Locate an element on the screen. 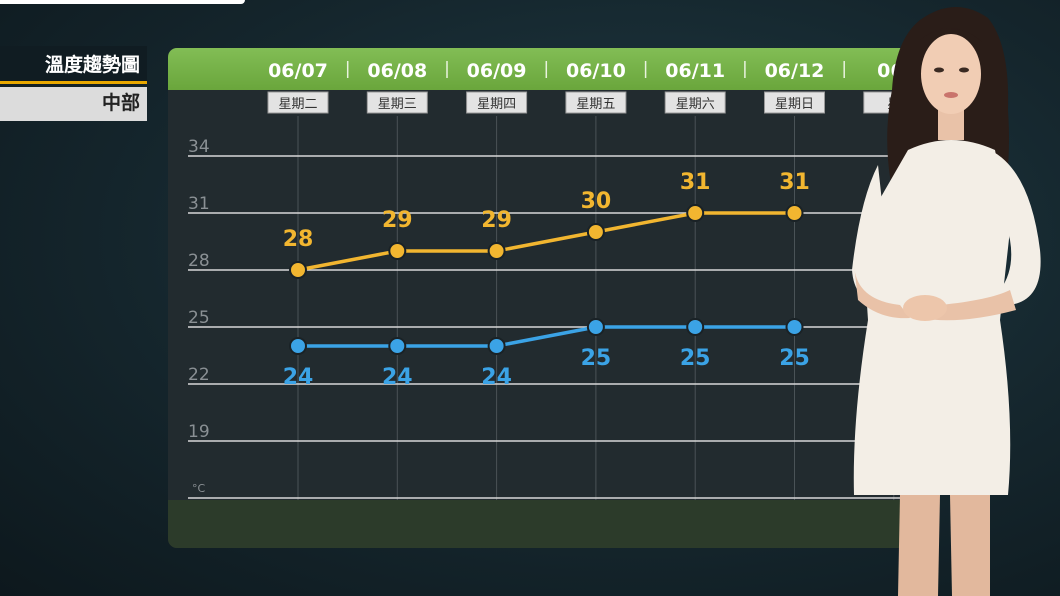  date-label: 06/10 is located at coordinates (596, 71).